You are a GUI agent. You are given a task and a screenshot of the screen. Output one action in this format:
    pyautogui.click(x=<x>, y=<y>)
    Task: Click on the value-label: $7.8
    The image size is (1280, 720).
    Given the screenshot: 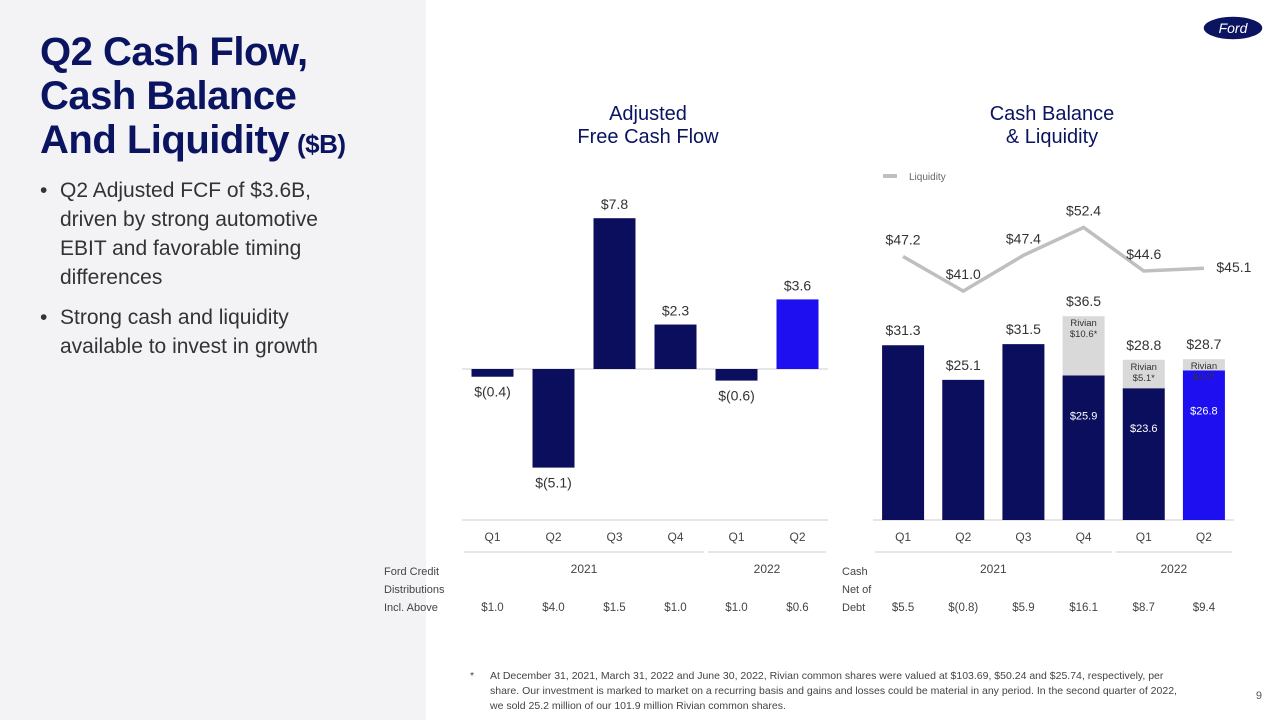 What is the action you would take?
    pyautogui.click(x=614, y=204)
    